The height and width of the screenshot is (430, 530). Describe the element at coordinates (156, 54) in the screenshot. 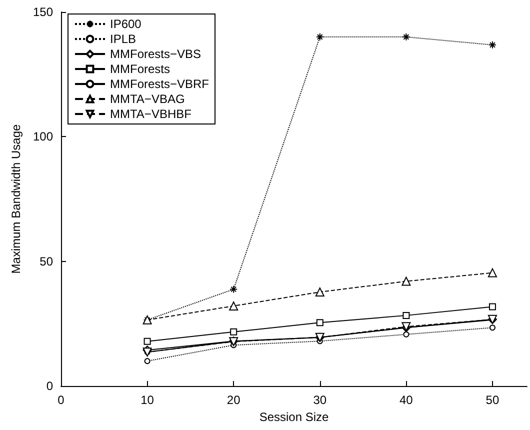

I see `legend-label: MMForests−VBS` at that location.